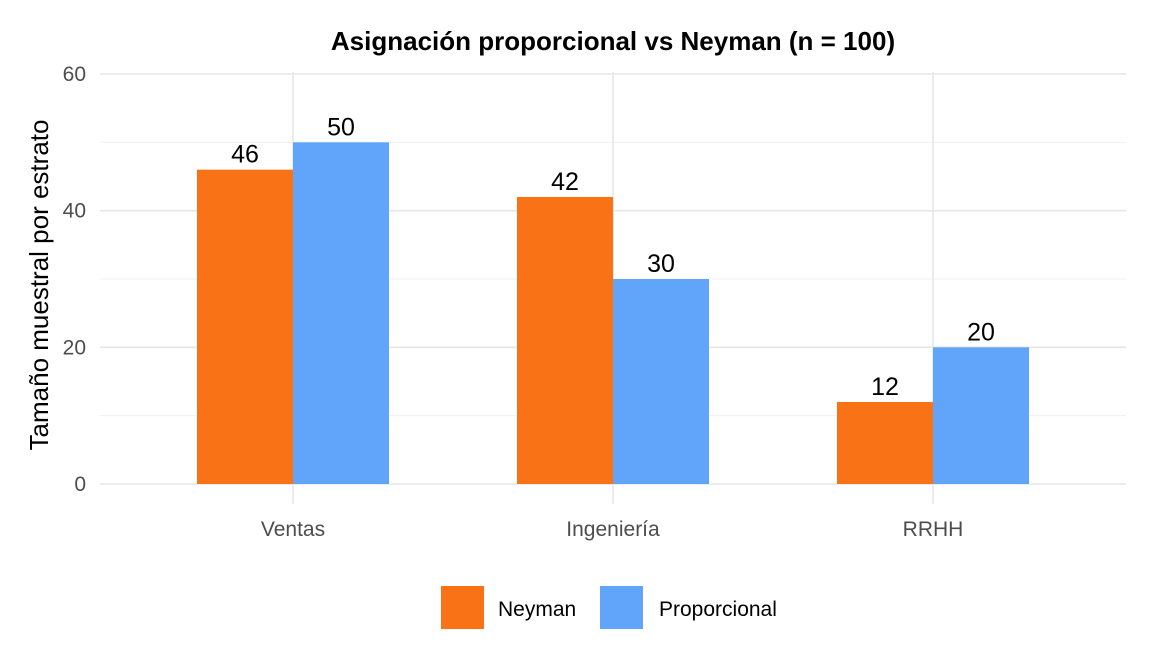 This screenshot has width=1152, height=672. What do you see at coordinates (74, 347) in the screenshot?
I see `y-tick-label: 20` at bounding box center [74, 347].